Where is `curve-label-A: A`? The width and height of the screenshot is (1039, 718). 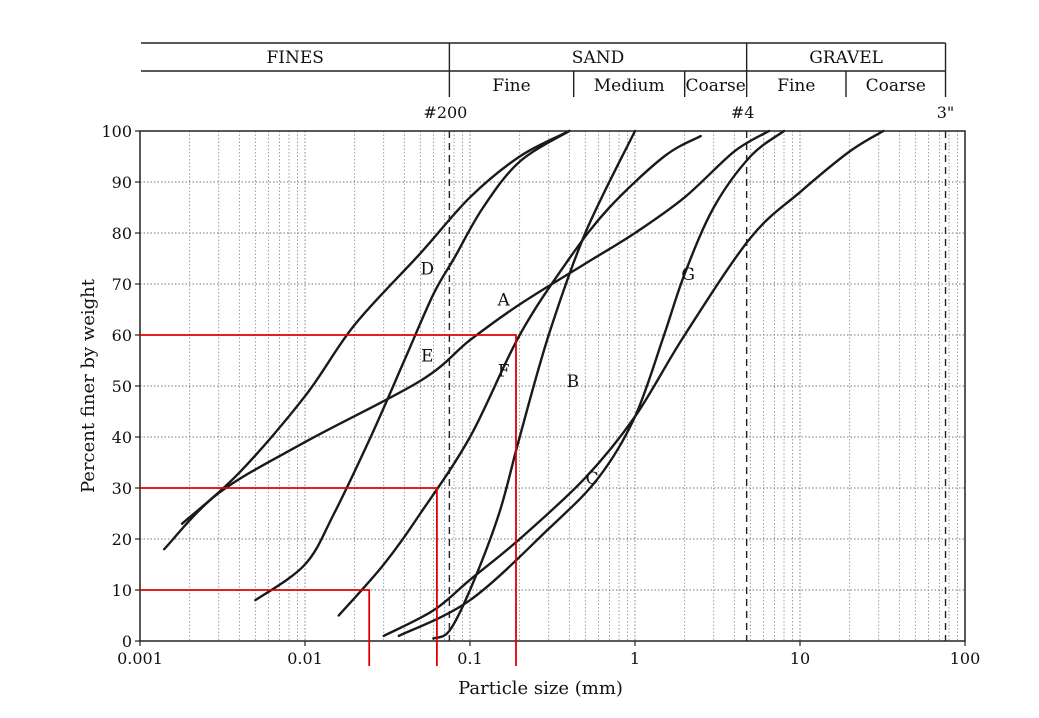
curve-label-A: A is located at coordinates (504, 300).